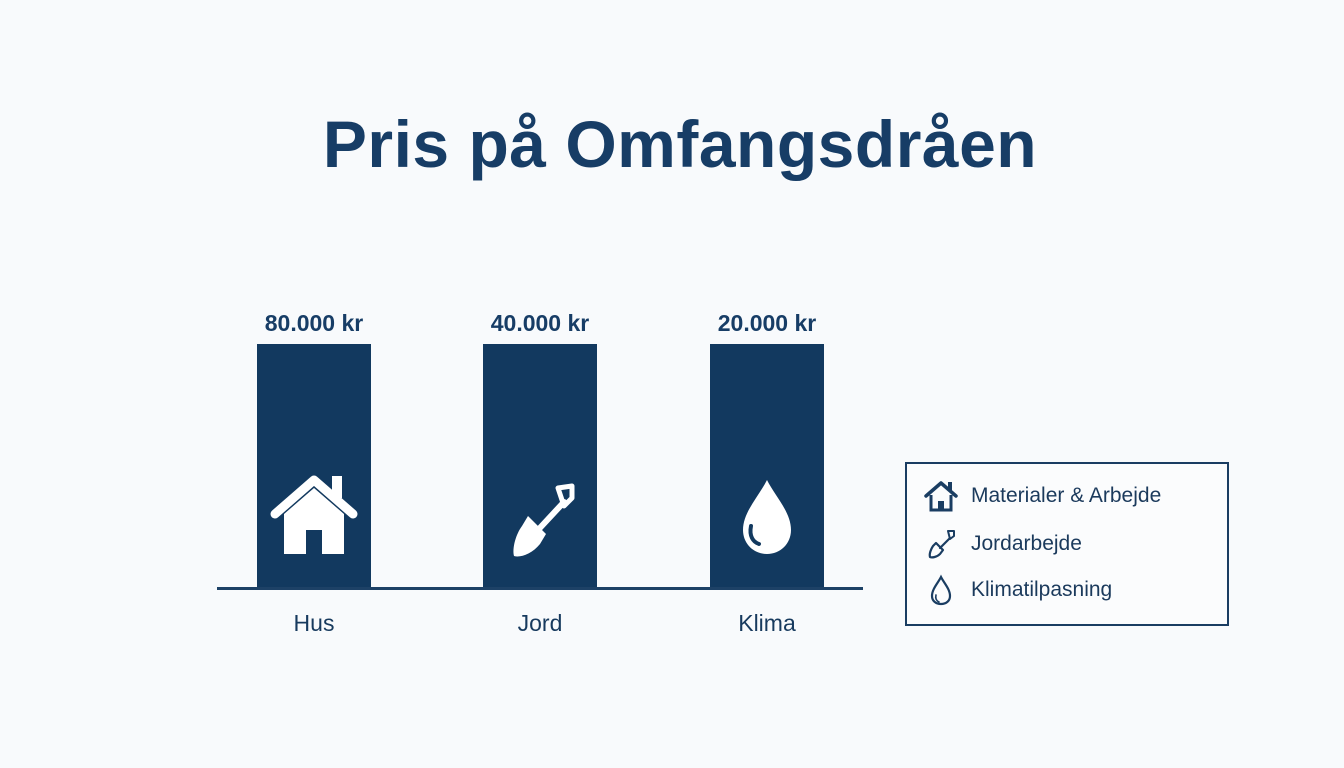  I want to click on legend-item-klimatilpasning: Klimatilpasning, so click(1017, 590).